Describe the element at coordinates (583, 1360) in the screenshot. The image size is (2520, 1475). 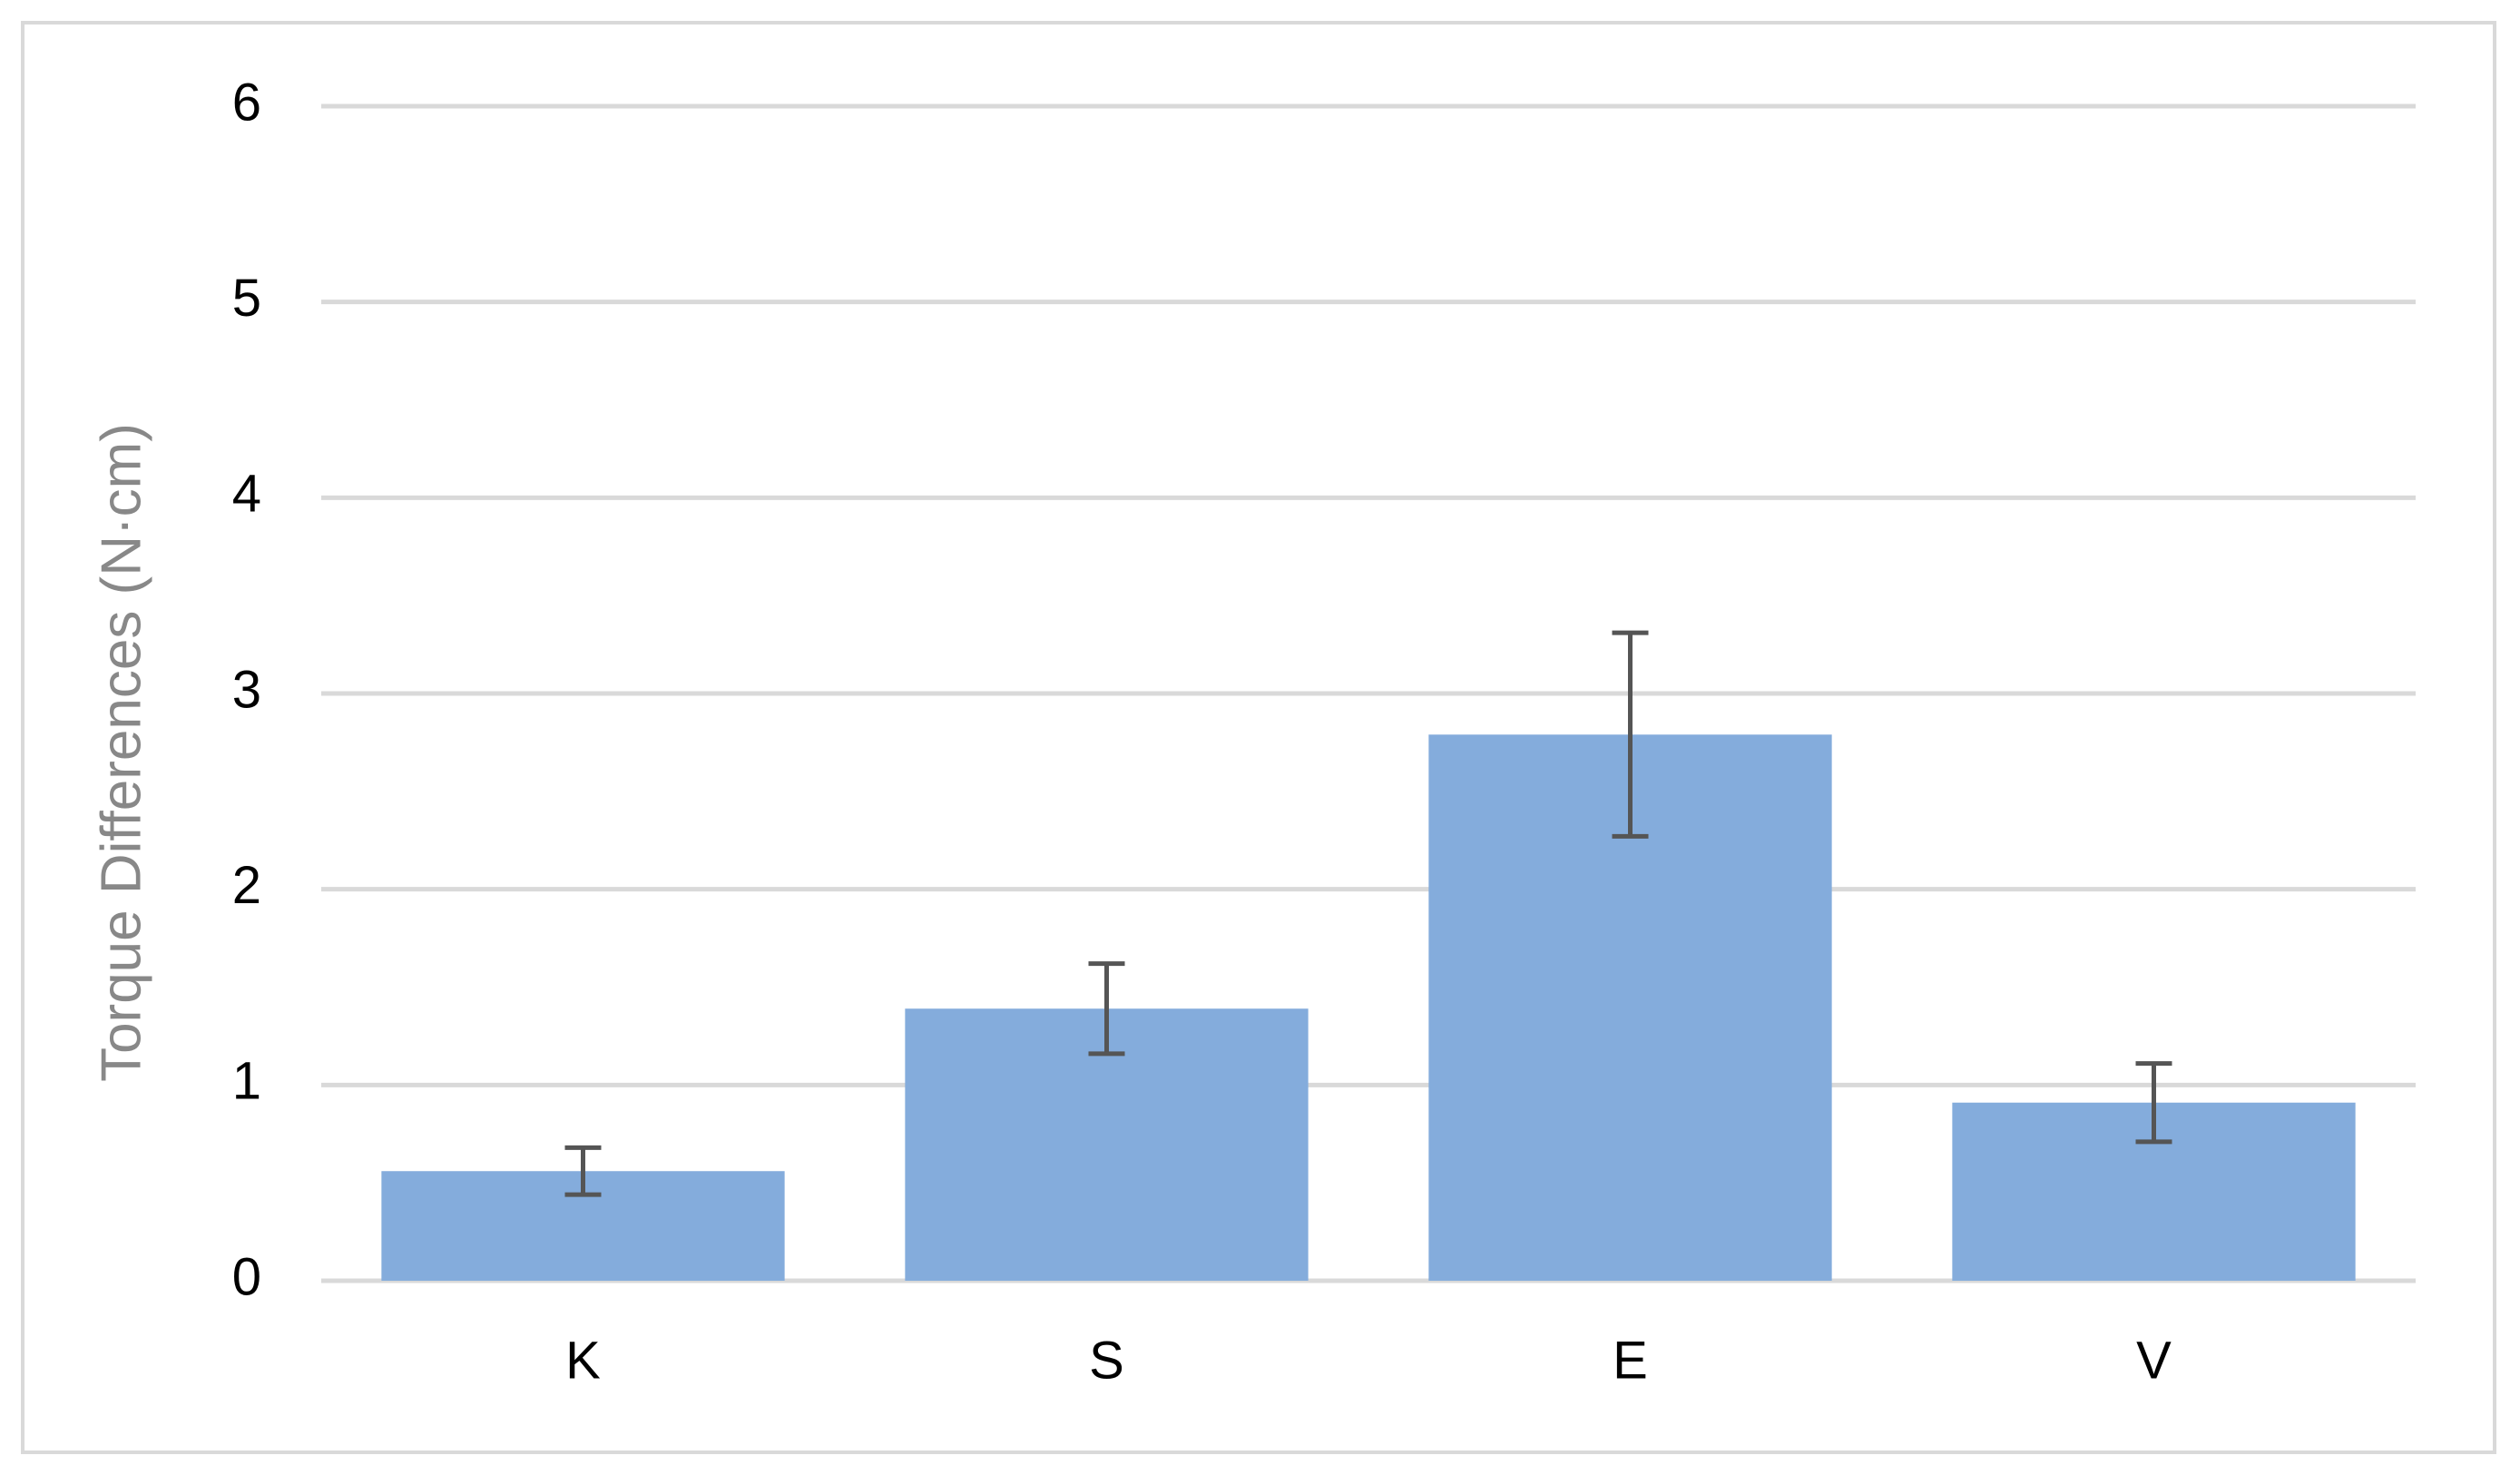
I see `x-tick-label: K` at that location.